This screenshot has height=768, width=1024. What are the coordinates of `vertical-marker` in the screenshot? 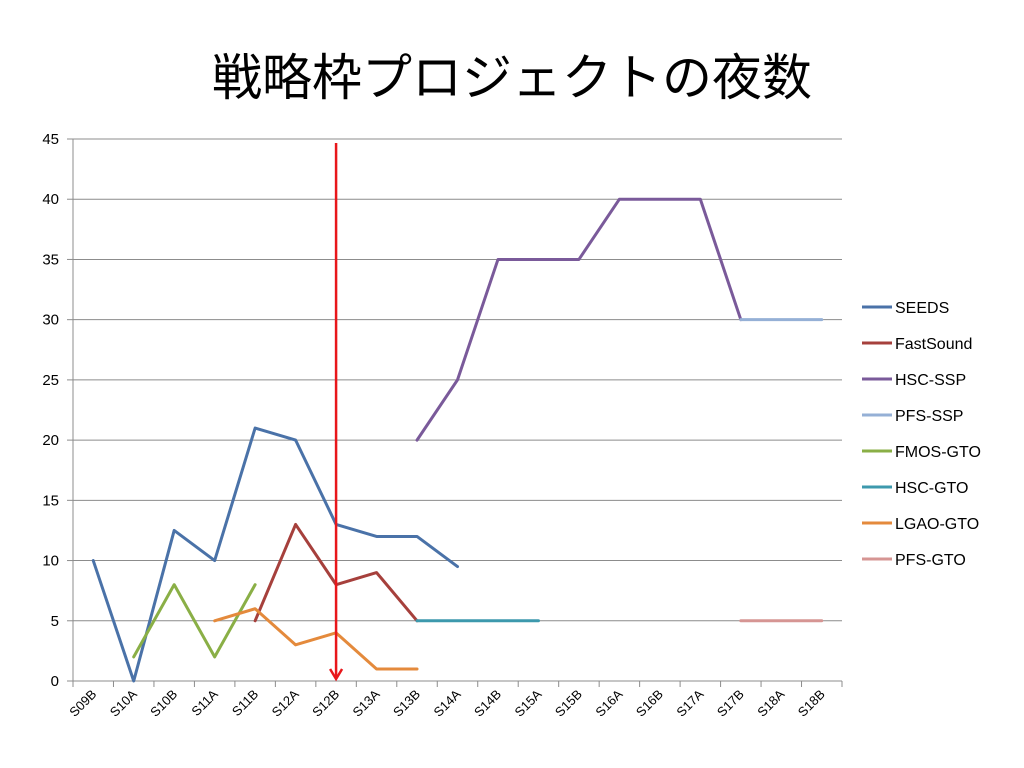 It's located at (336, 412).